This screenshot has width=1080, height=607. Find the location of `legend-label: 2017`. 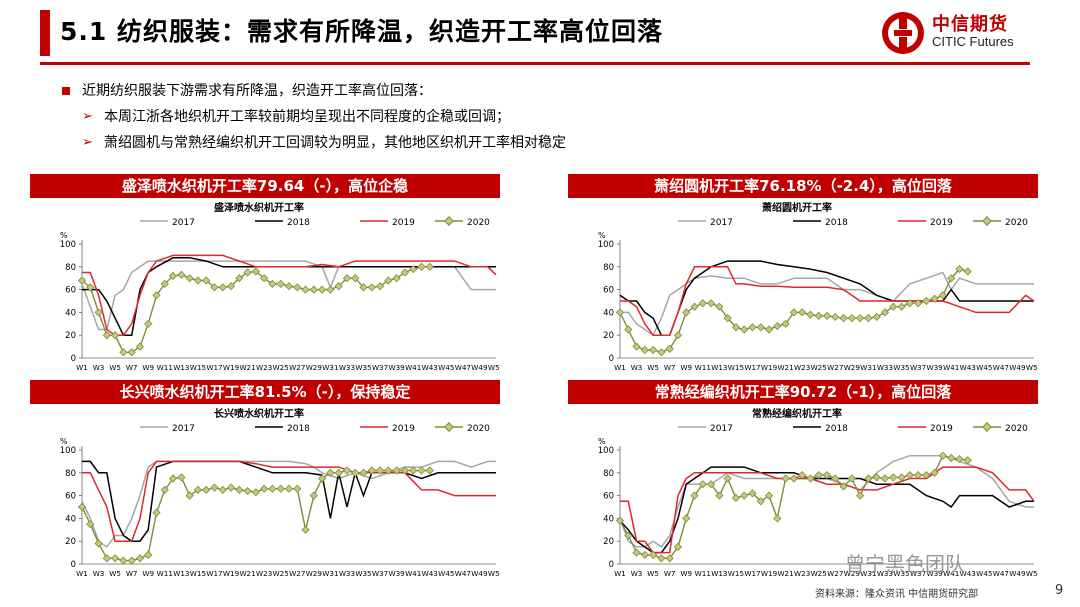

legend-label: 2017 is located at coordinates (183, 223).